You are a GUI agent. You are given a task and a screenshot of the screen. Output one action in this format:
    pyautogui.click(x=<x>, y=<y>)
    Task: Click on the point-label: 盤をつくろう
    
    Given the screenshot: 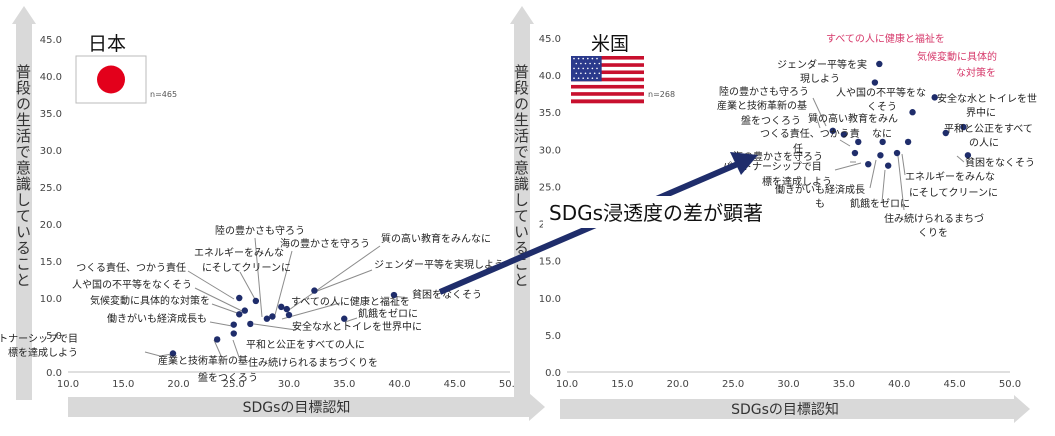 What is the action you would take?
    pyautogui.click(x=228, y=377)
    